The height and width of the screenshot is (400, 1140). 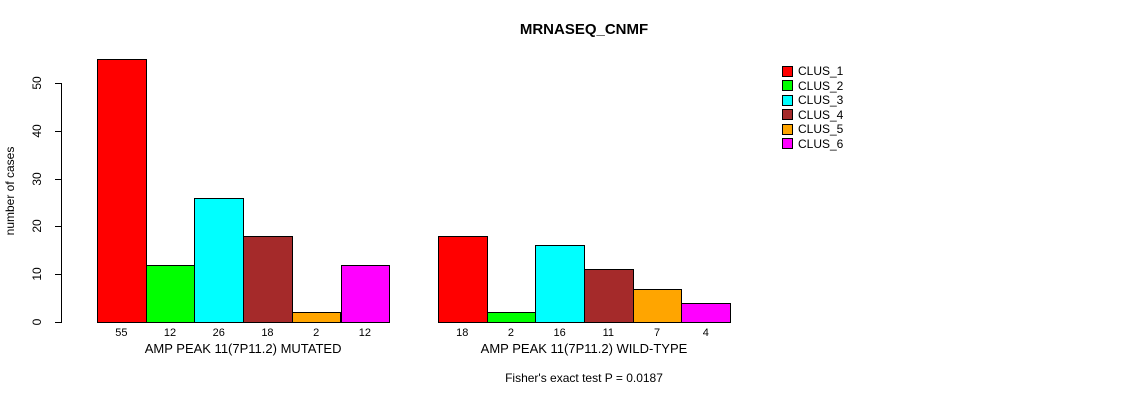 I want to click on legend-item: CLUS_3, so click(x=812, y=100).